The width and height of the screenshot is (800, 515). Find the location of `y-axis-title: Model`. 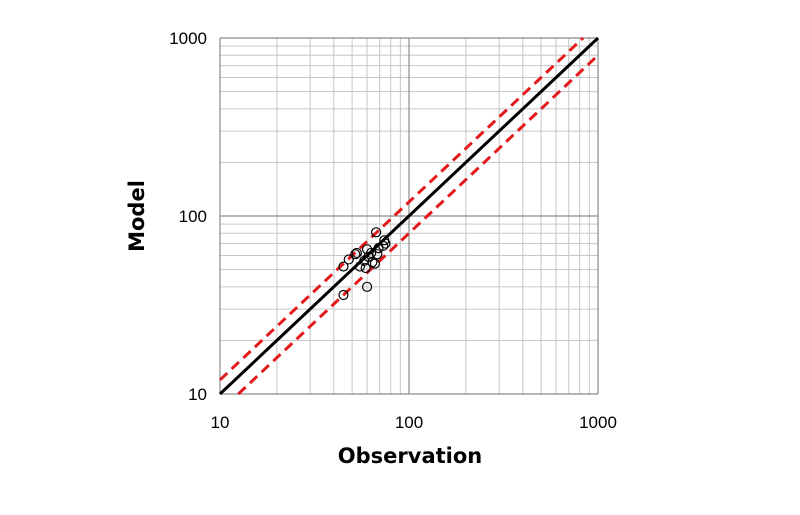

y-axis-title: Model is located at coordinates (137, 216).